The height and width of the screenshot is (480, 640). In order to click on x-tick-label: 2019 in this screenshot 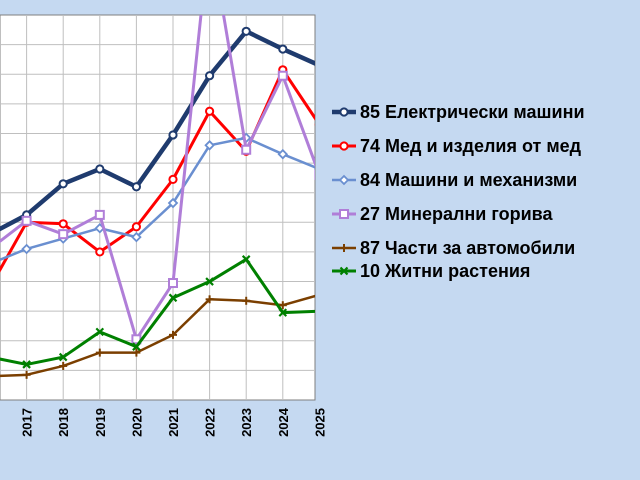, I will do `click(100, 422)`.